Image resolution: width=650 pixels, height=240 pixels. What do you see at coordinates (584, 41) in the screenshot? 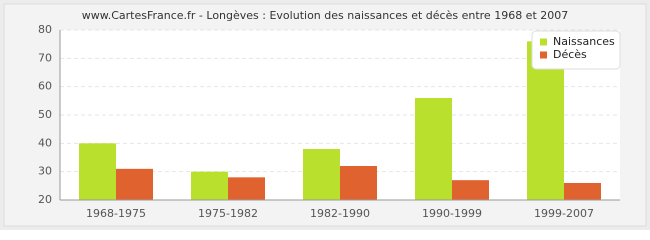
I see `legend-label: Naissances` at bounding box center [584, 41].